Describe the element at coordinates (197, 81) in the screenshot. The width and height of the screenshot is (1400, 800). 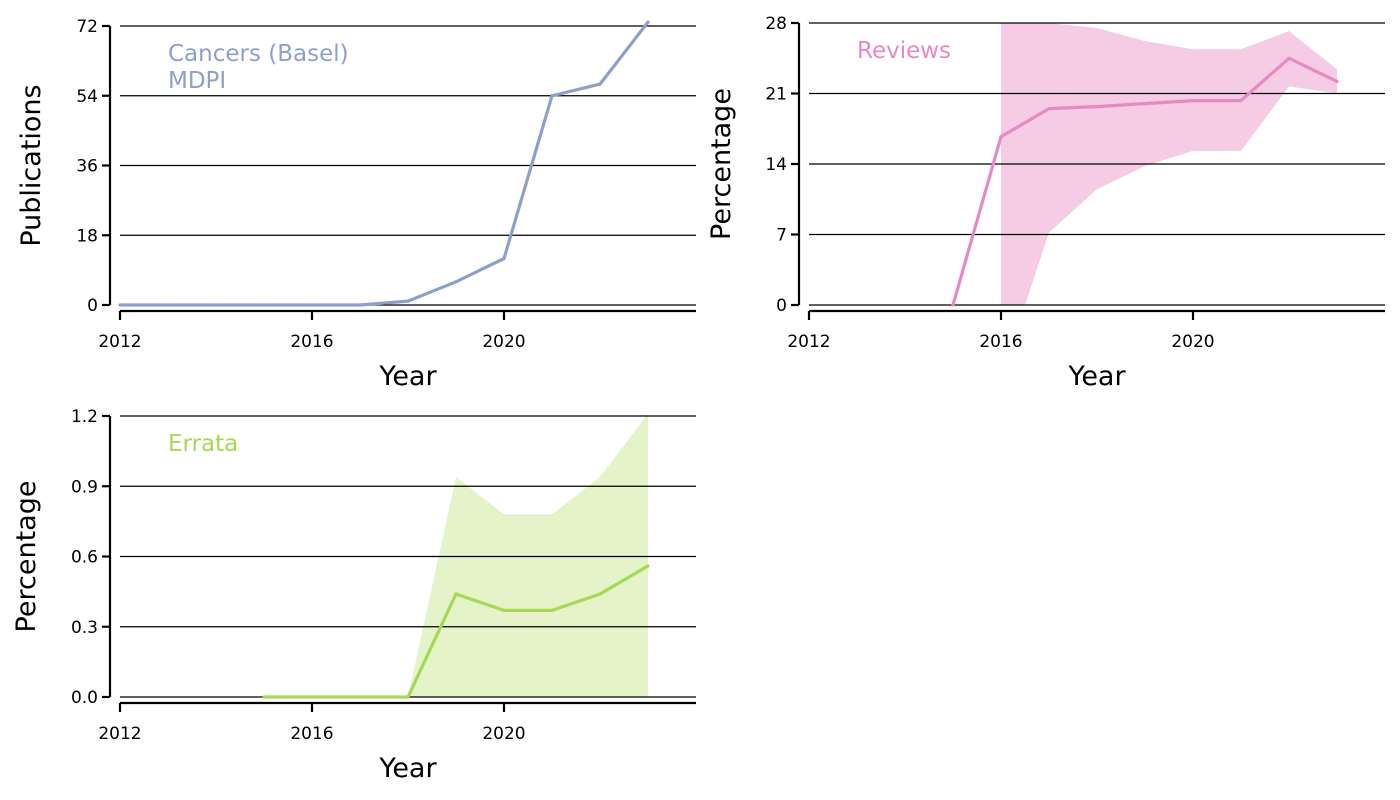
I see `annotation-label: MDPI` at that location.